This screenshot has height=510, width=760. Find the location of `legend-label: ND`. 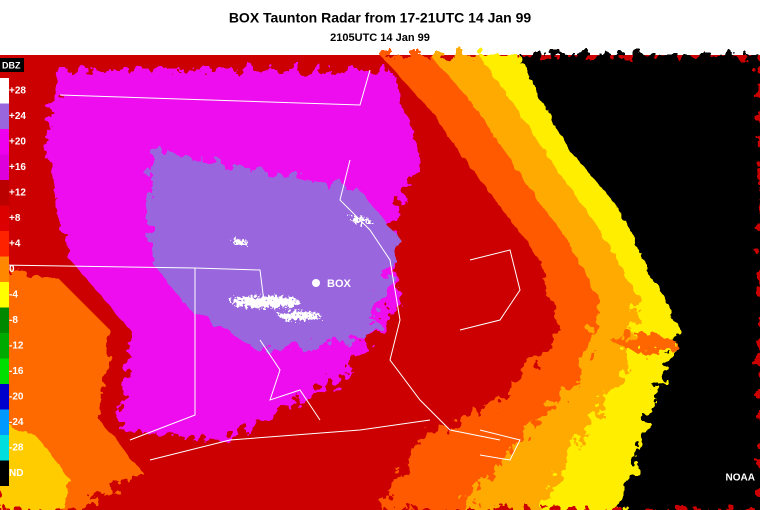

legend-label: ND is located at coordinates (16, 473).